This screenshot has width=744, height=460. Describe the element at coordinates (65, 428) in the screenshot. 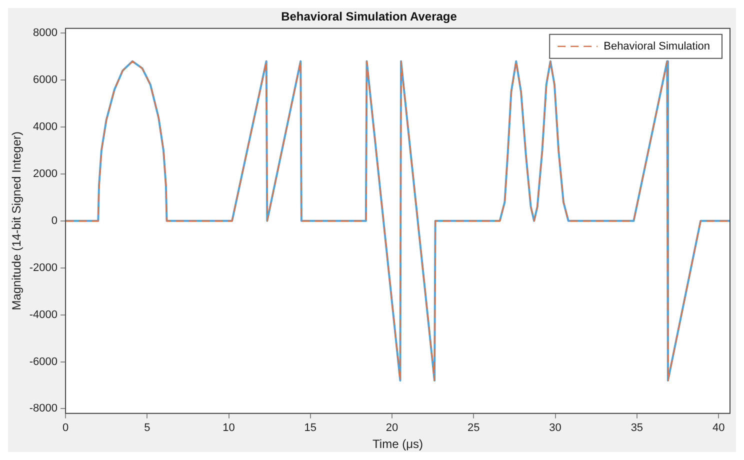

I see `x-tick-label: 0` at that location.